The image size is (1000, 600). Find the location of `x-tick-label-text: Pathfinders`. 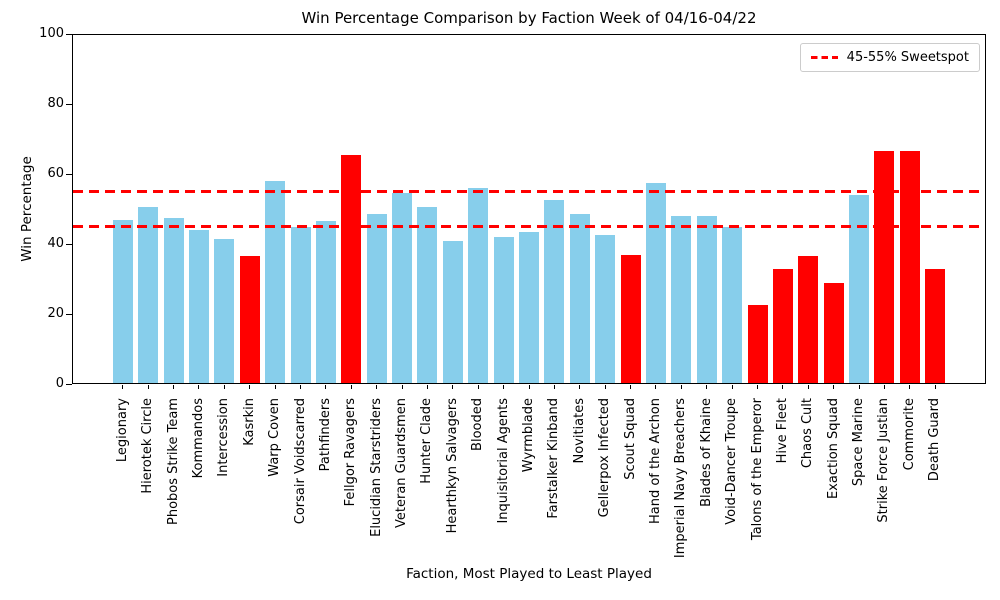

x-tick-label-text: Pathfinders is located at coordinates (325, 435).